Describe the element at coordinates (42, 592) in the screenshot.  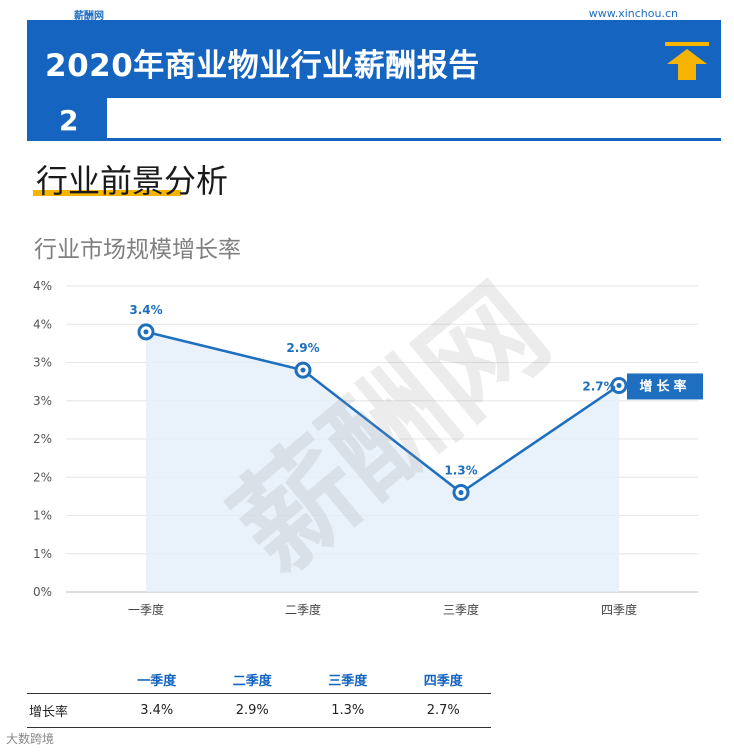
I see `y-tick-label: 0%` at that location.